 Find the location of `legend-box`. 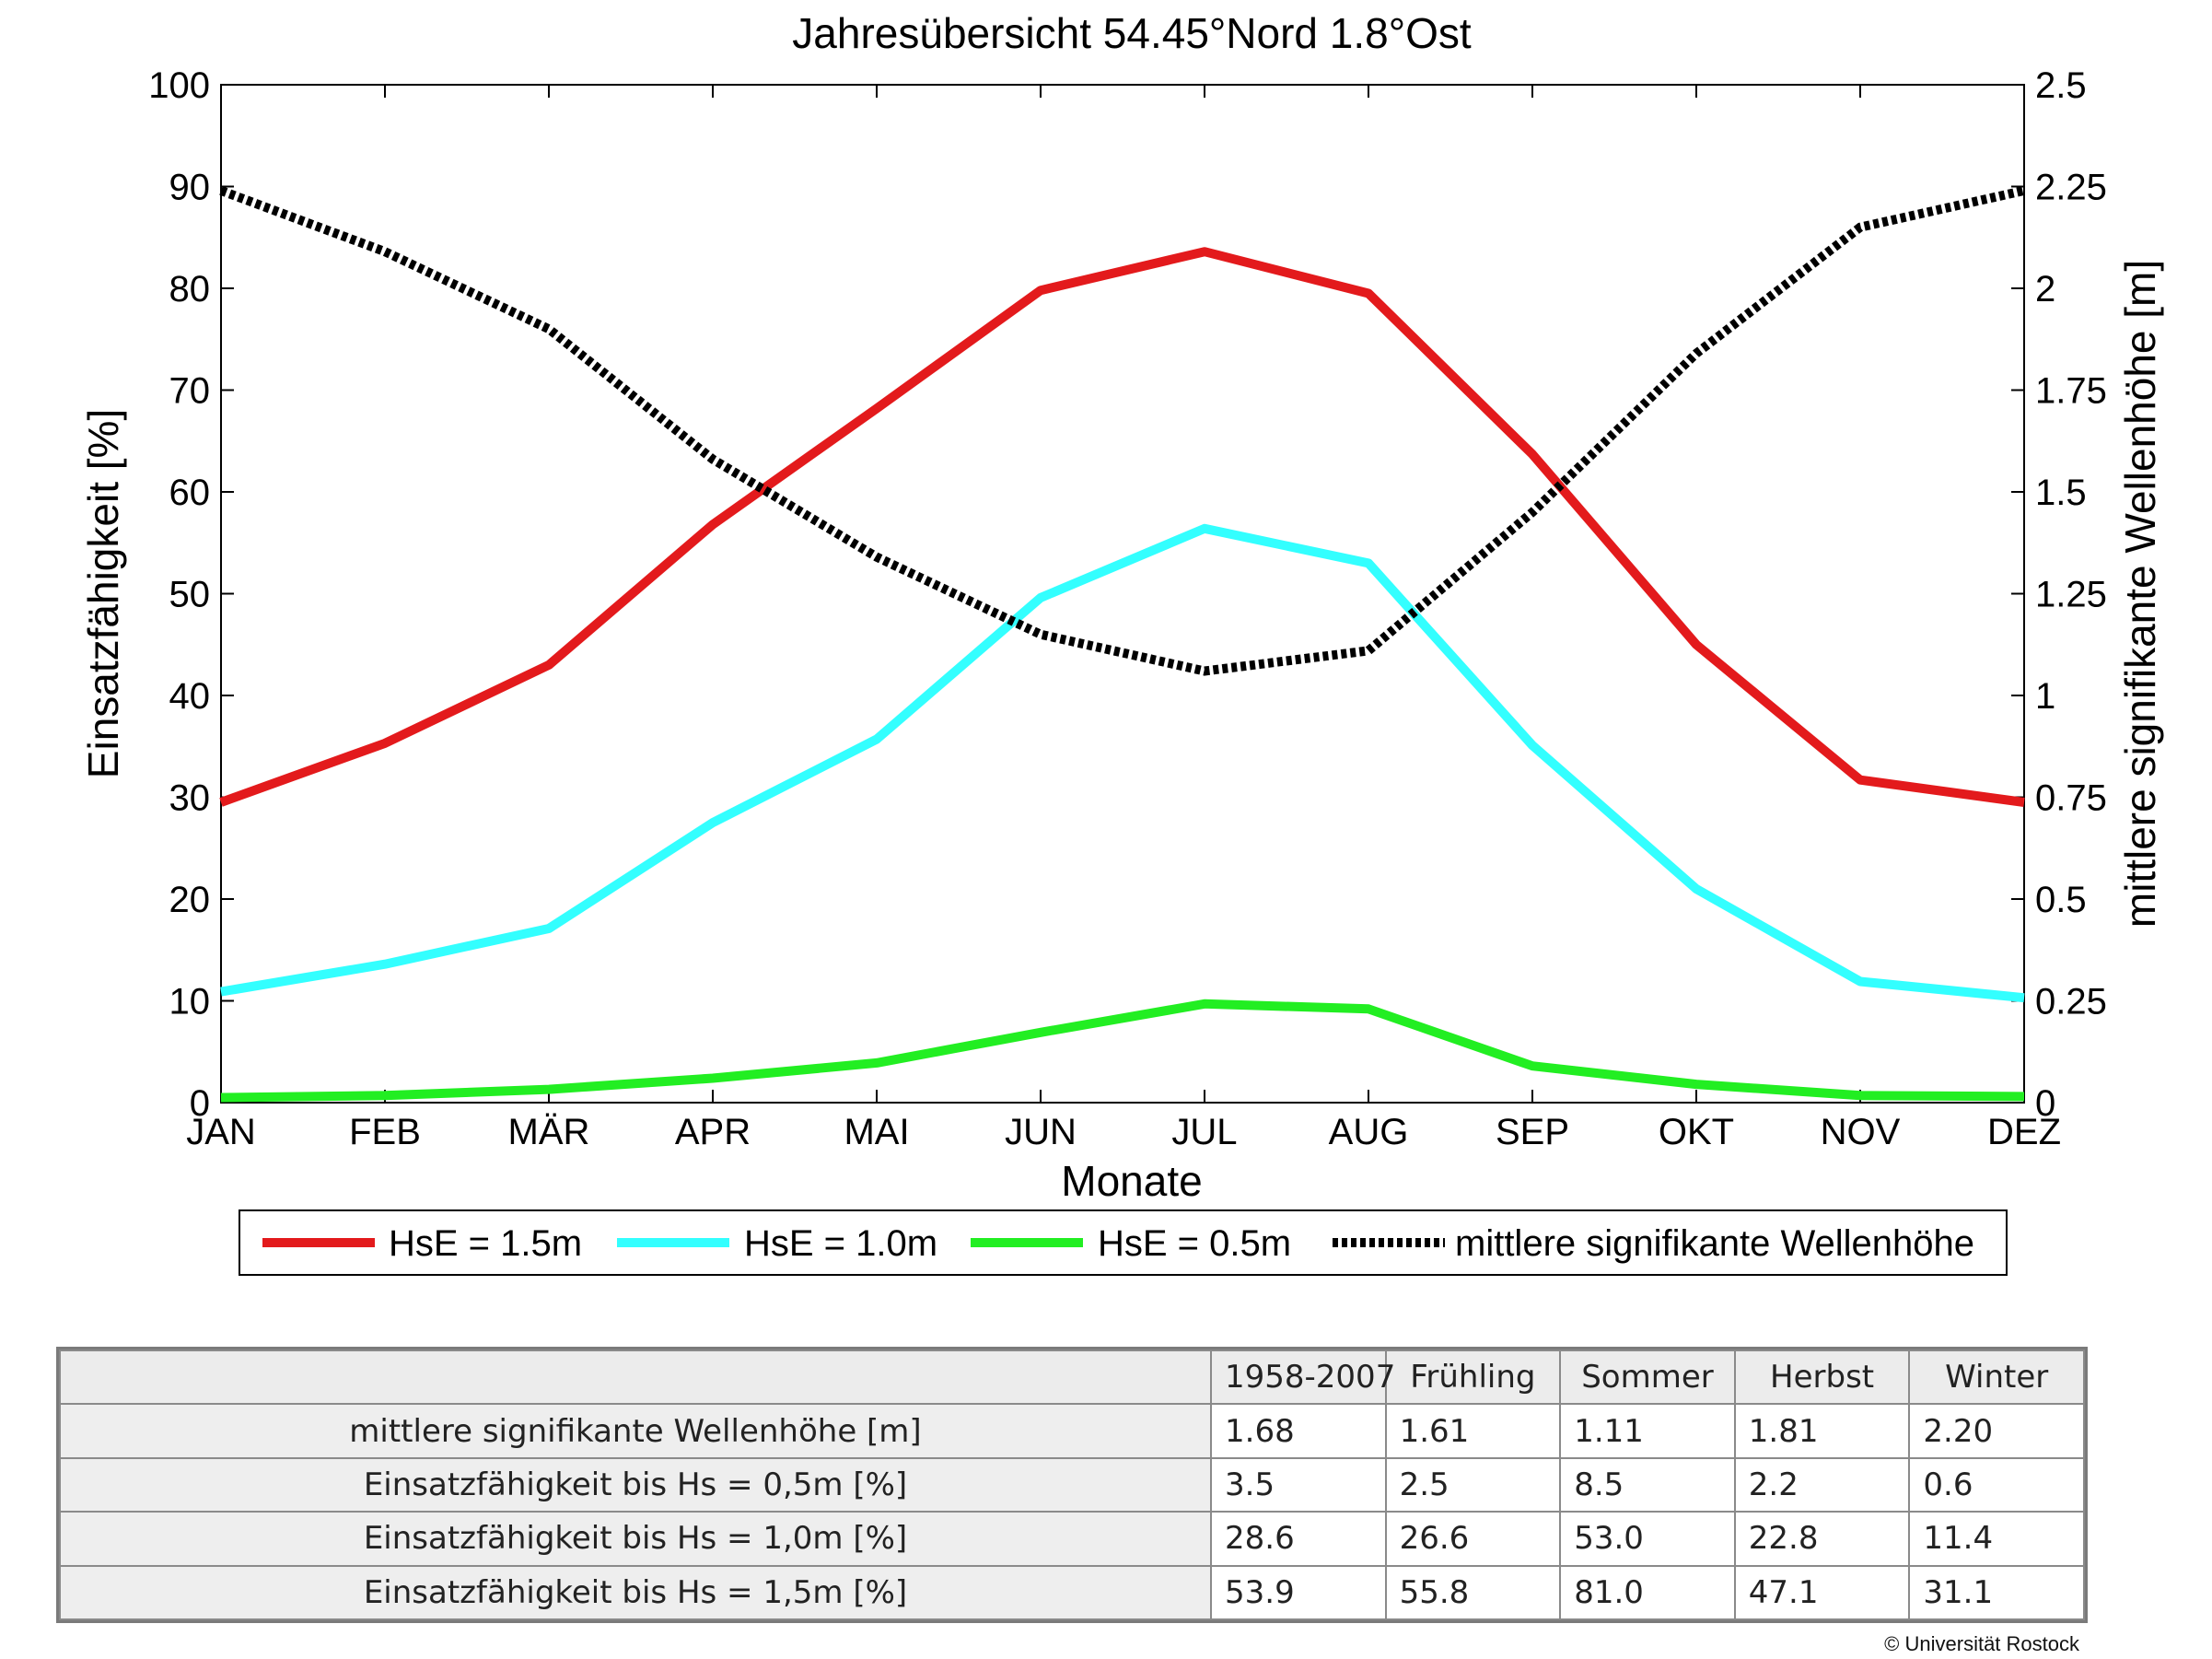

legend-box is located at coordinates (1123, 1242).